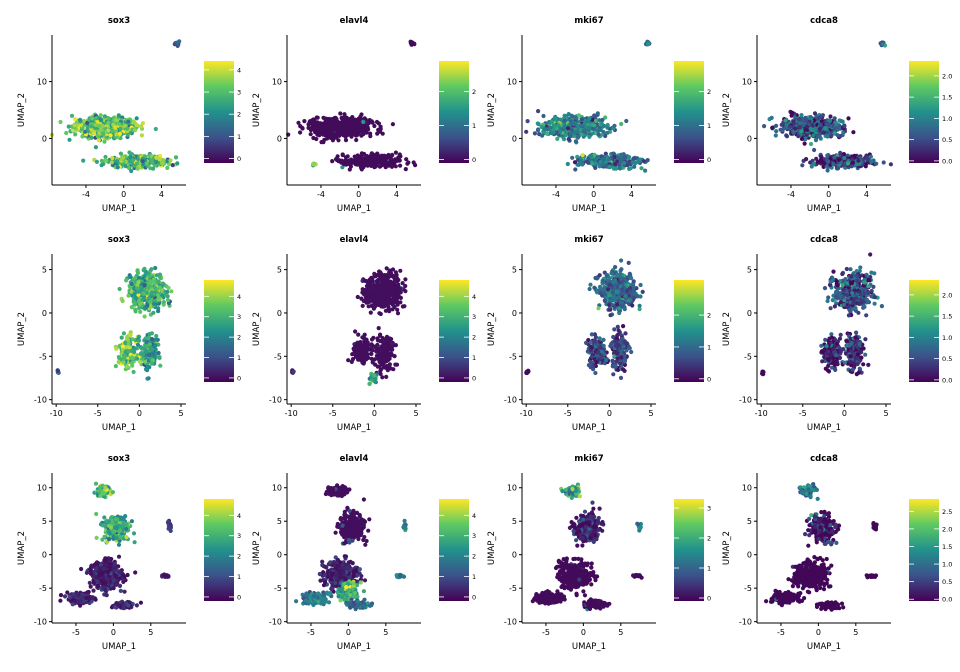 The width and height of the screenshot is (960, 672). What do you see at coordinates (86, 194) in the screenshot?
I see `x-tick-label: -4` at bounding box center [86, 194].